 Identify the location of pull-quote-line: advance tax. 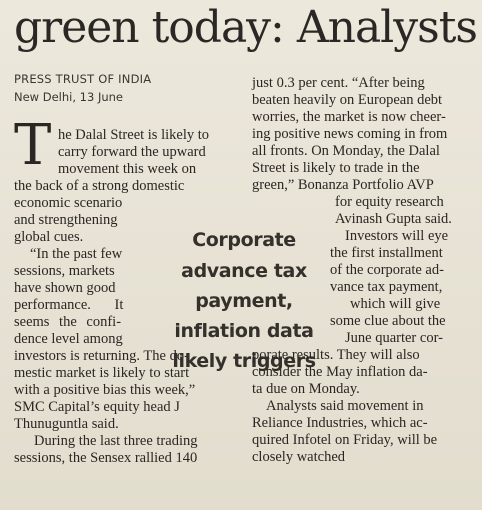
(244, 271).